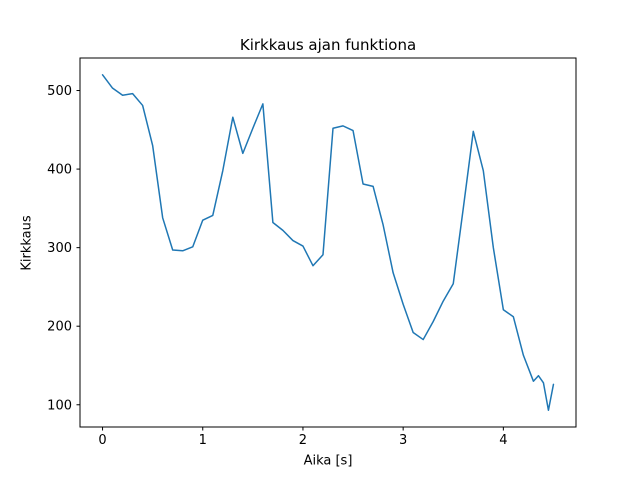 The image size is (640, 480). I want to click on x-axis-label: Aika [s], so click(328, 461).